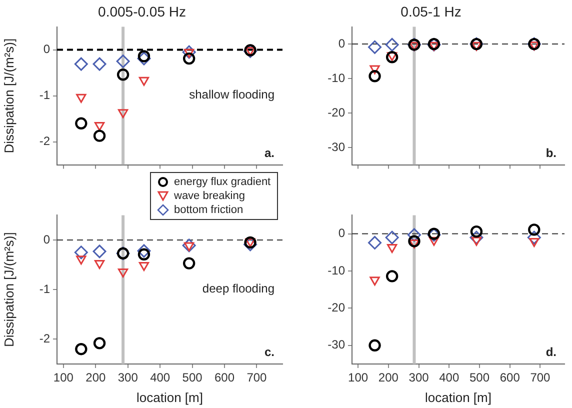 This screenshot has height=408, width=572. What do you see at coordinates (551, 352) in the screenshot?
I see `annotation: d.` at bounding box center [551, 352].